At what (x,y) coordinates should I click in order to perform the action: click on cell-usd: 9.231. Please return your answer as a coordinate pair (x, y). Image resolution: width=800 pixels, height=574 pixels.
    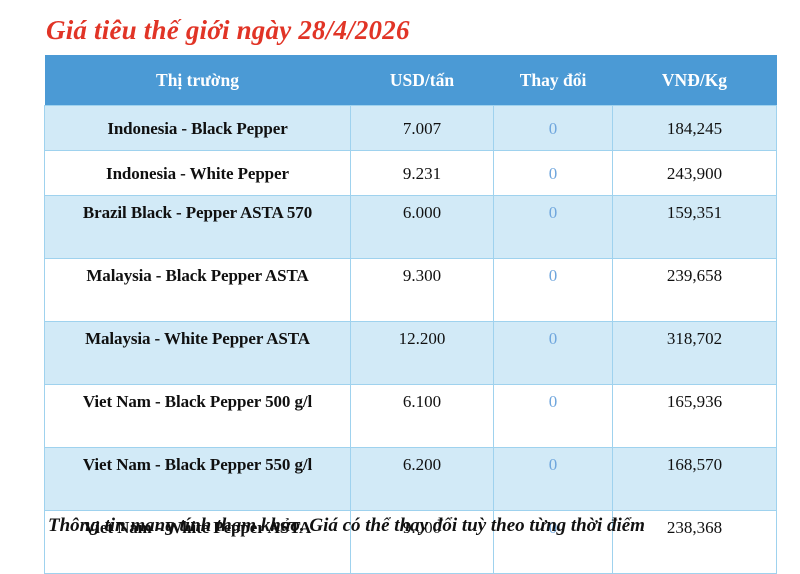
    Looking at the image, I should click on (422, 173).